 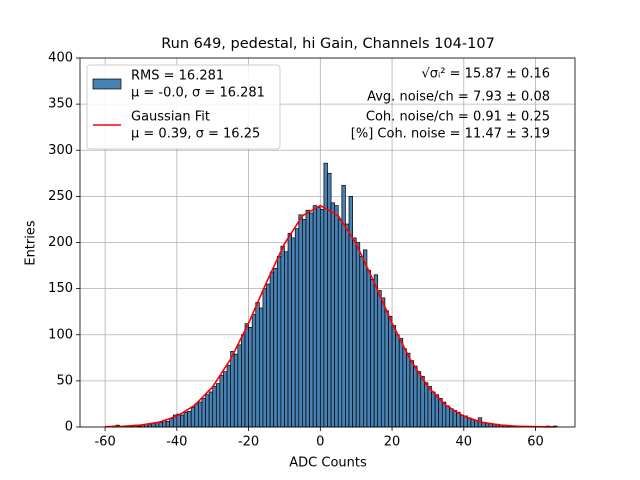 What do you see at coordinates (60, 104) in the screenshot?
I see `y-tick-label: 350` at bounding box center [60, 104].